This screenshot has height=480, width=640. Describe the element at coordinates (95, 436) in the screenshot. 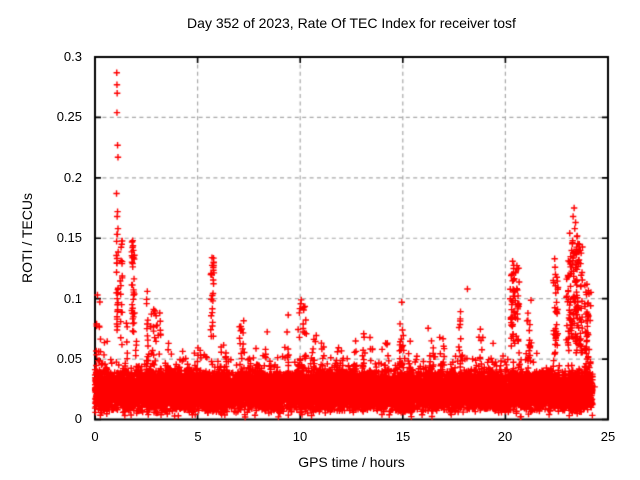

I see `x-tick-label-0: 0` at that location.